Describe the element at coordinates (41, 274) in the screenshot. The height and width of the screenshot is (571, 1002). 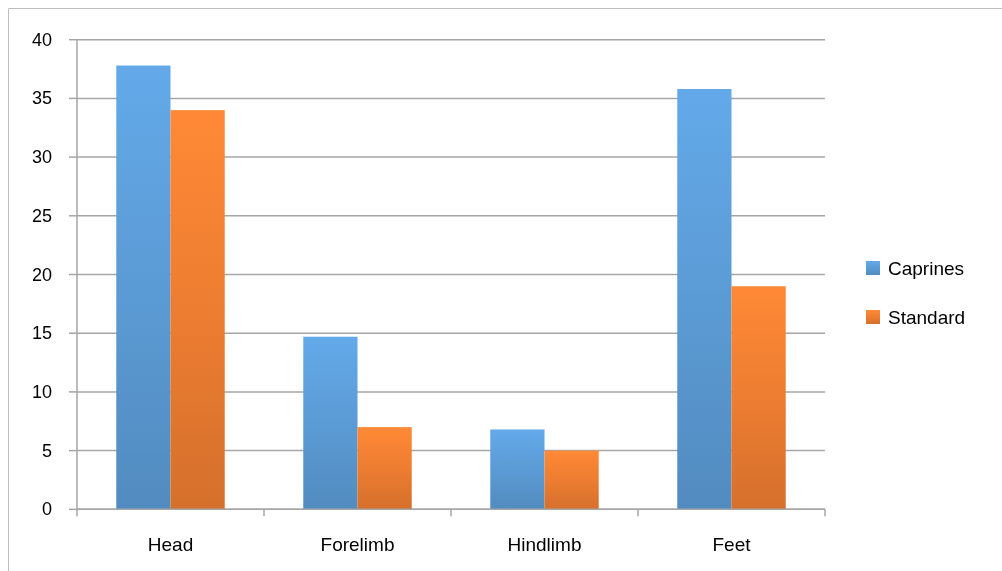
I see `y-tick-label: 20` at that location.